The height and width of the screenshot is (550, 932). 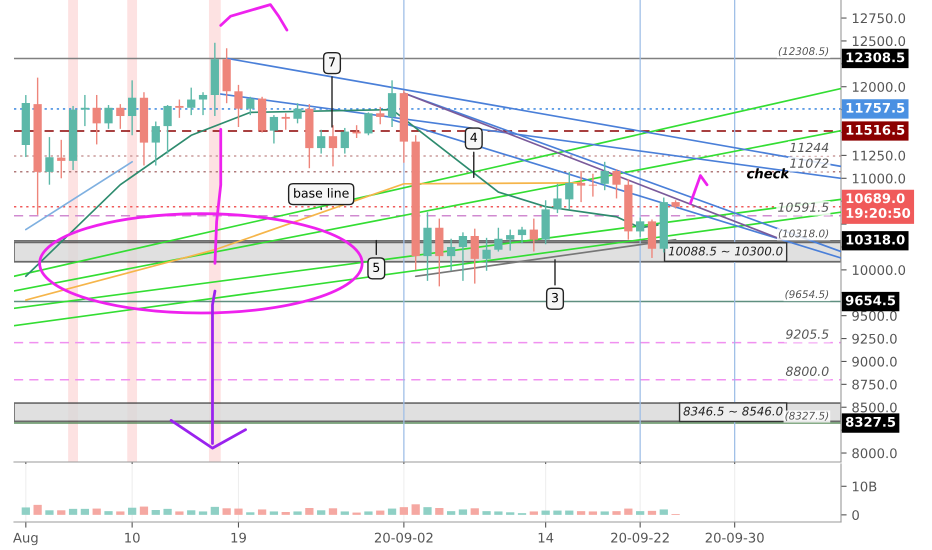 What do you see at coordinates (803, 234) in the screenshot?
I see `annotation: (10318.0)` at bounding box center [803, 234].